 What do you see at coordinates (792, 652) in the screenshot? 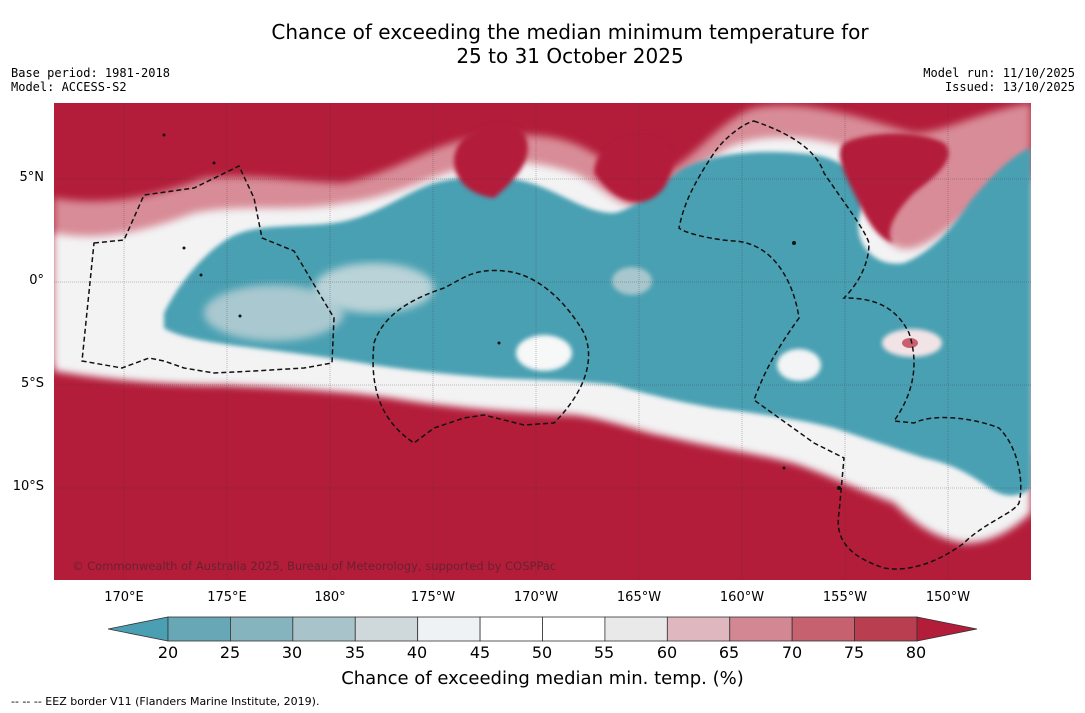
I see `colorbar-tick: 70` at bounding box center [792, 652].